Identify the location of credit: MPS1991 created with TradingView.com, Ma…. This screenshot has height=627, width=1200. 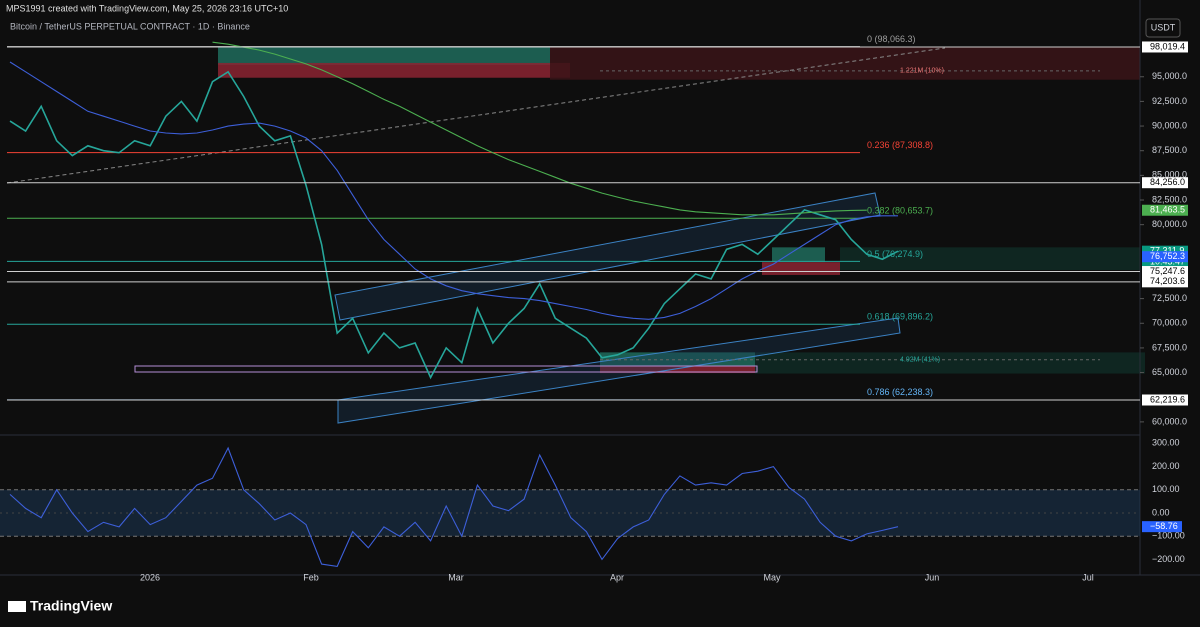
(147, 8).